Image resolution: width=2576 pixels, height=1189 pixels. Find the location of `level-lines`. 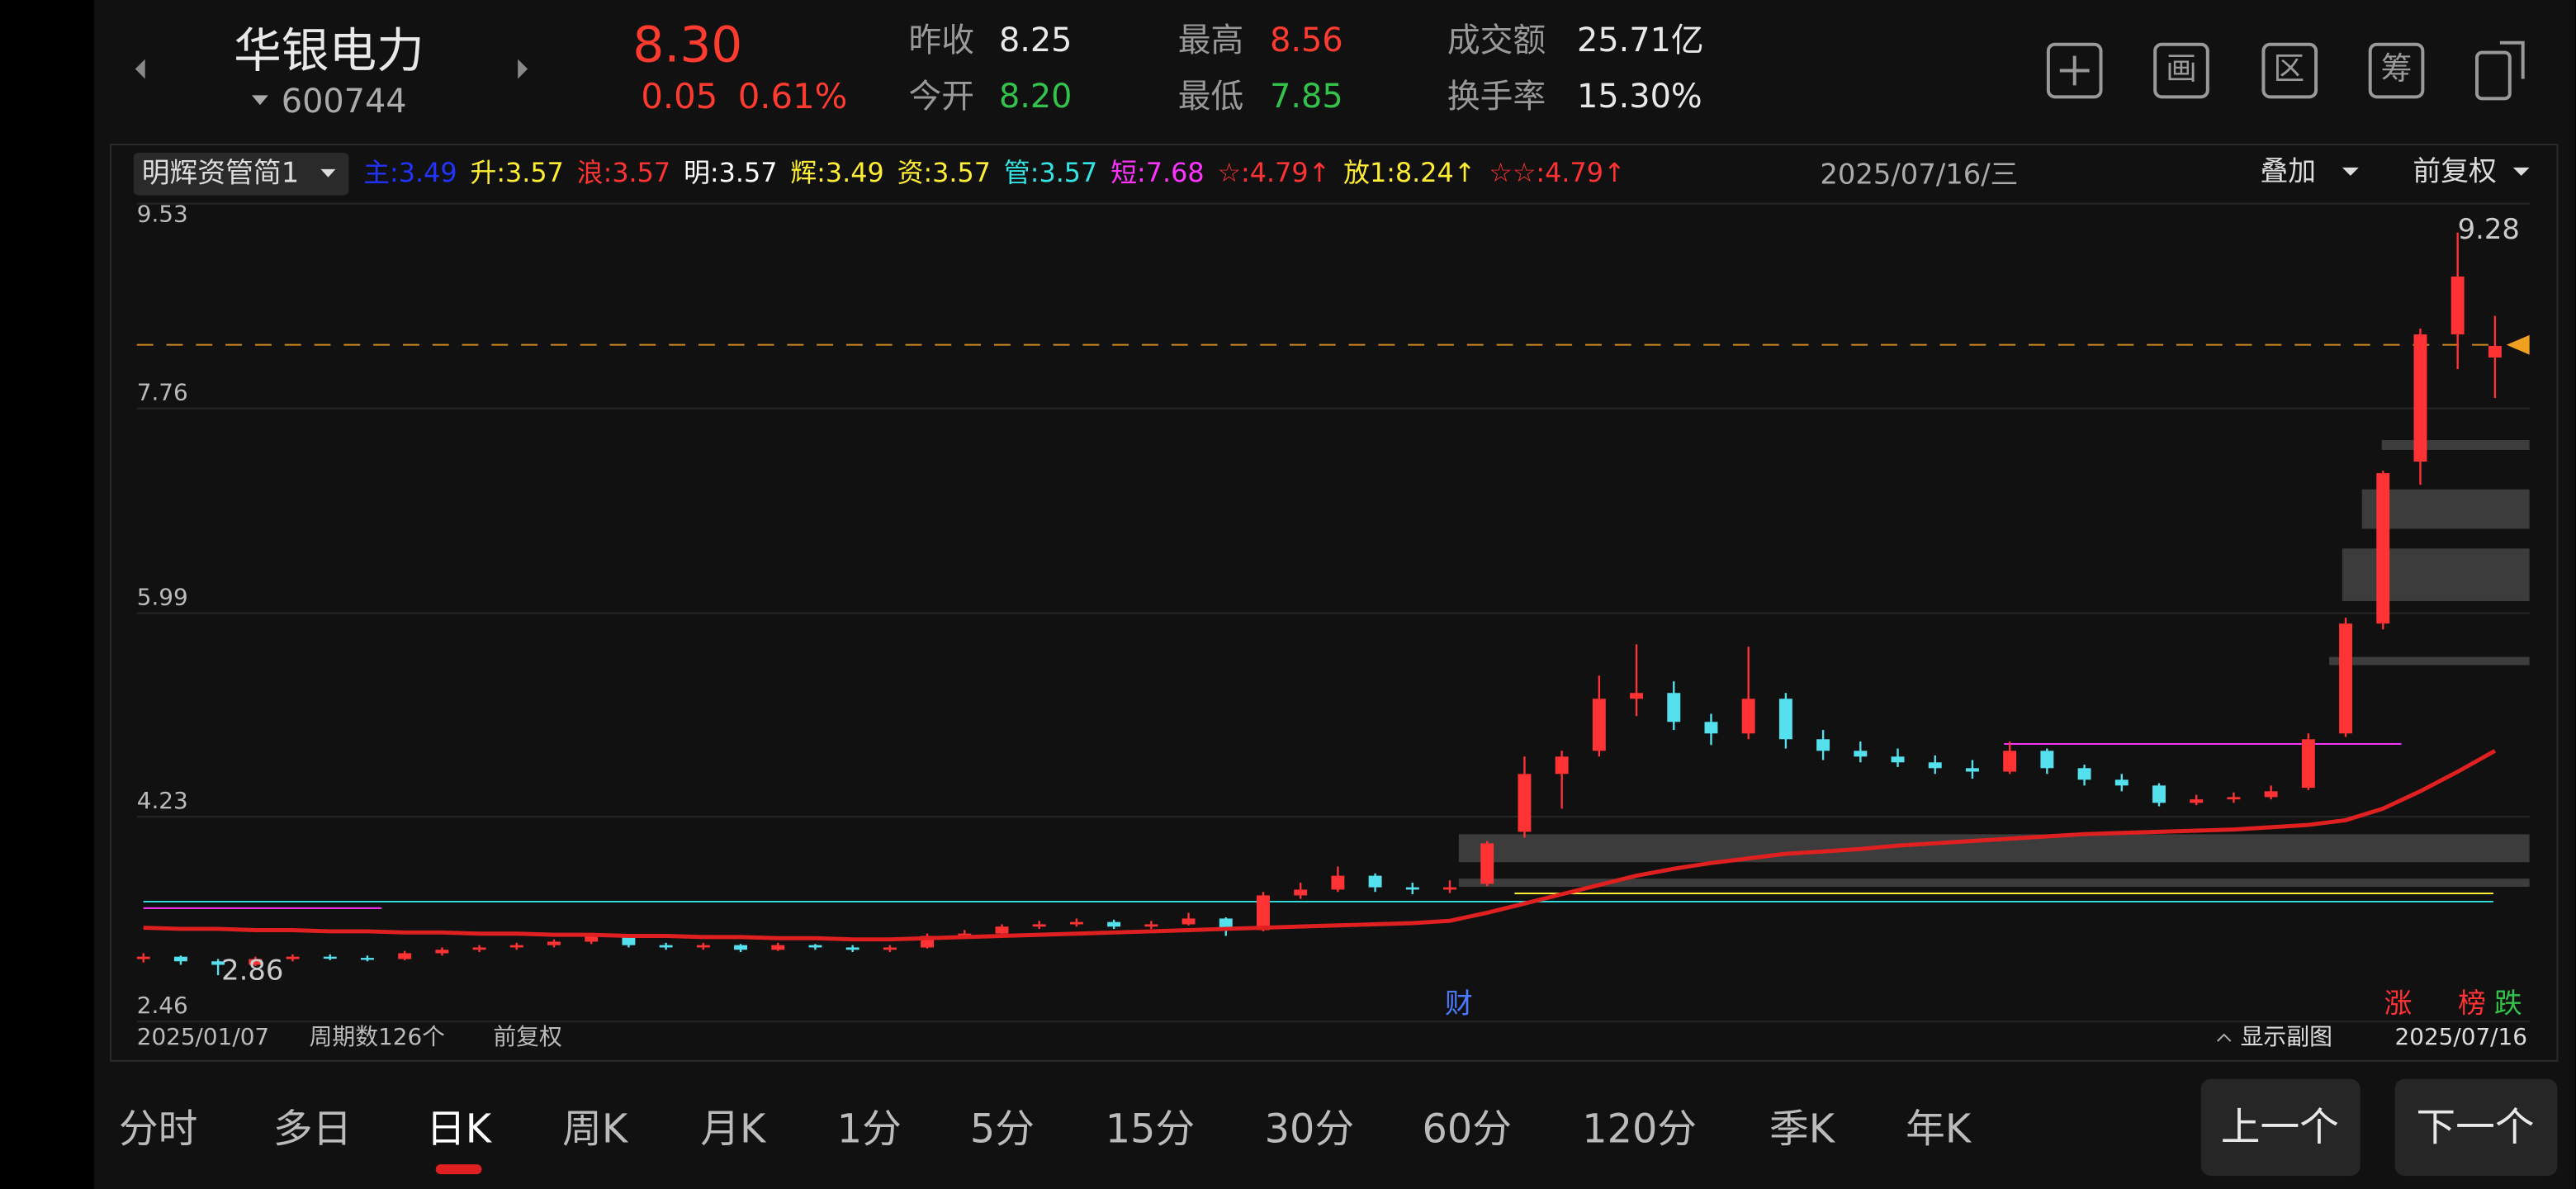

level-lines is located at coordinates (1318, 826).